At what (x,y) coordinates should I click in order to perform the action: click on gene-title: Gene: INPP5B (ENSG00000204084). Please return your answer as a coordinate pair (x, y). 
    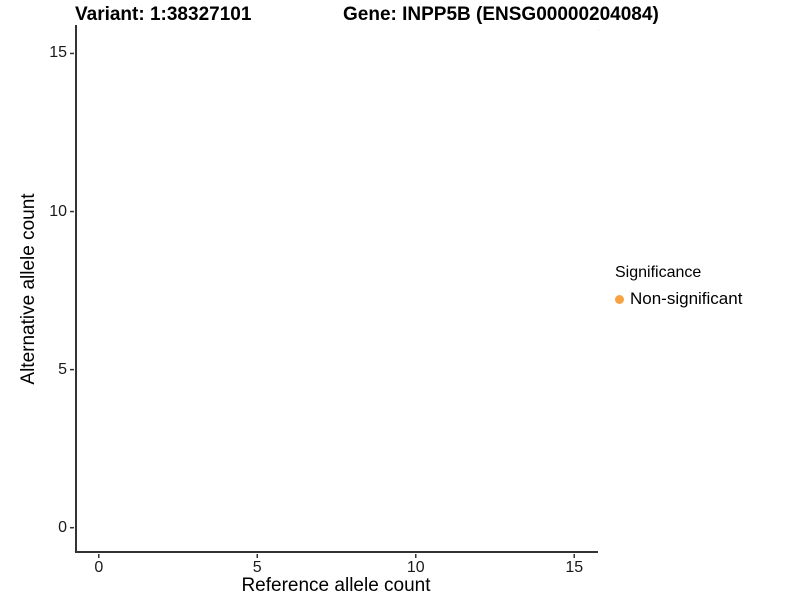
    Looking at the image, I should click on (501, 14).